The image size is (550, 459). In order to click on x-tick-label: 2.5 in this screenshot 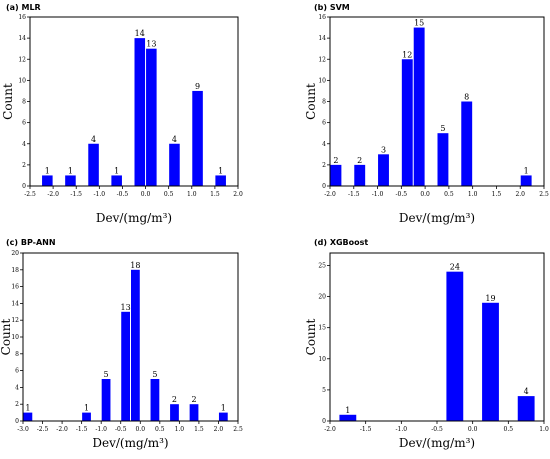, I will do `click(238, 429)`.